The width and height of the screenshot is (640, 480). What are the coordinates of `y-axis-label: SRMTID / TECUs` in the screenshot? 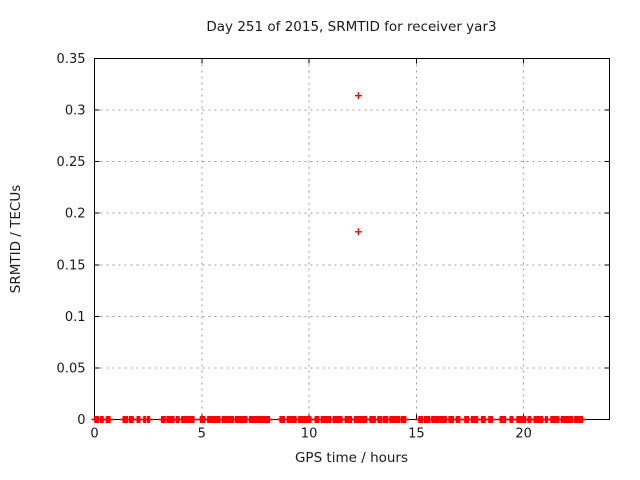 It's located at (16, 239).